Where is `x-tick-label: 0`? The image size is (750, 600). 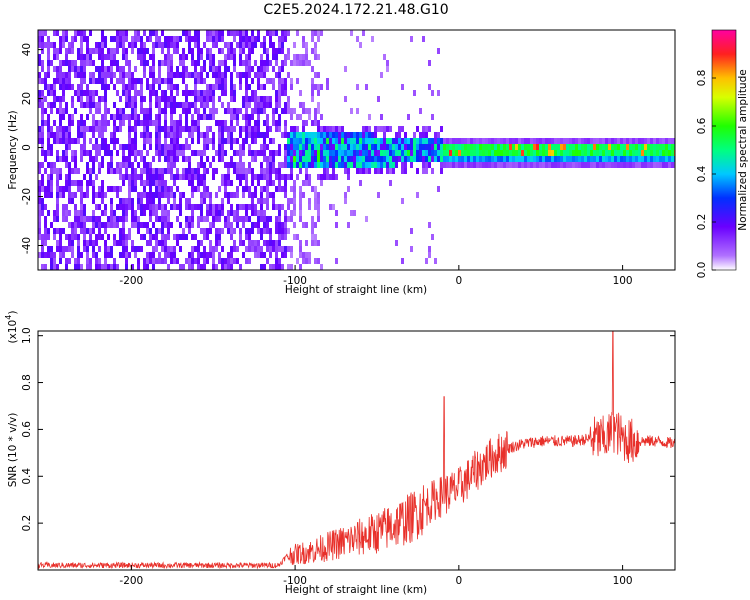
x-tick-label: 0 is located at coordinates (459, 281).